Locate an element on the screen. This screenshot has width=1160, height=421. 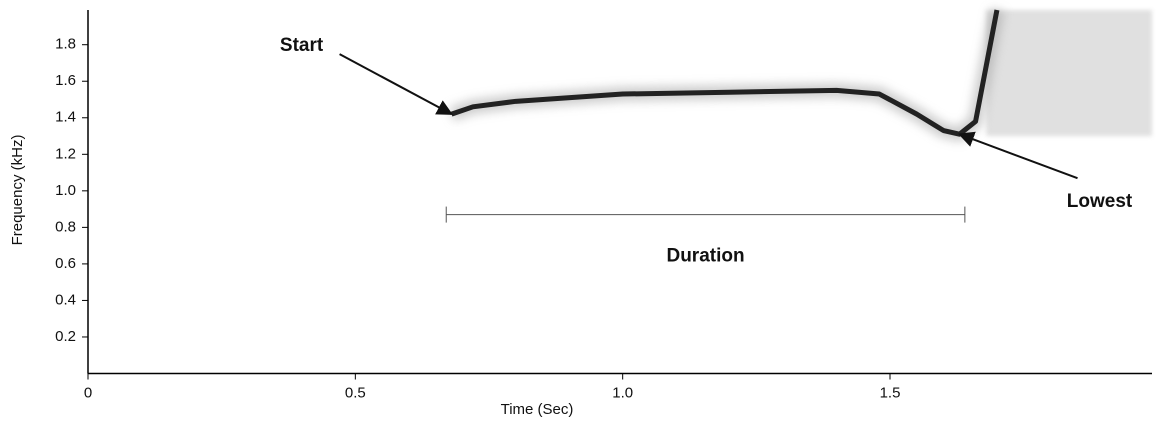
x-tick-label: 1.0 is located at coordinates (622, 392).